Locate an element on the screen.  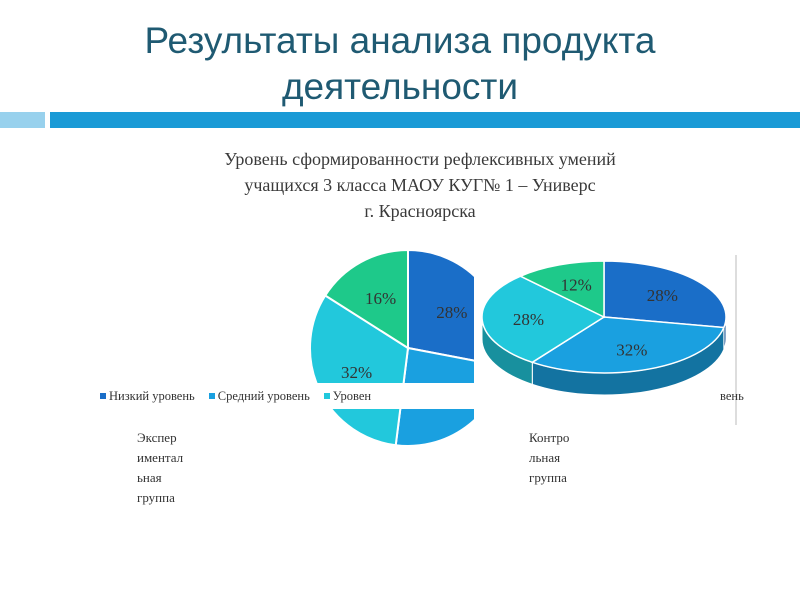
control-pie-data-label-0: 28% is located at coordinates (662, 295).